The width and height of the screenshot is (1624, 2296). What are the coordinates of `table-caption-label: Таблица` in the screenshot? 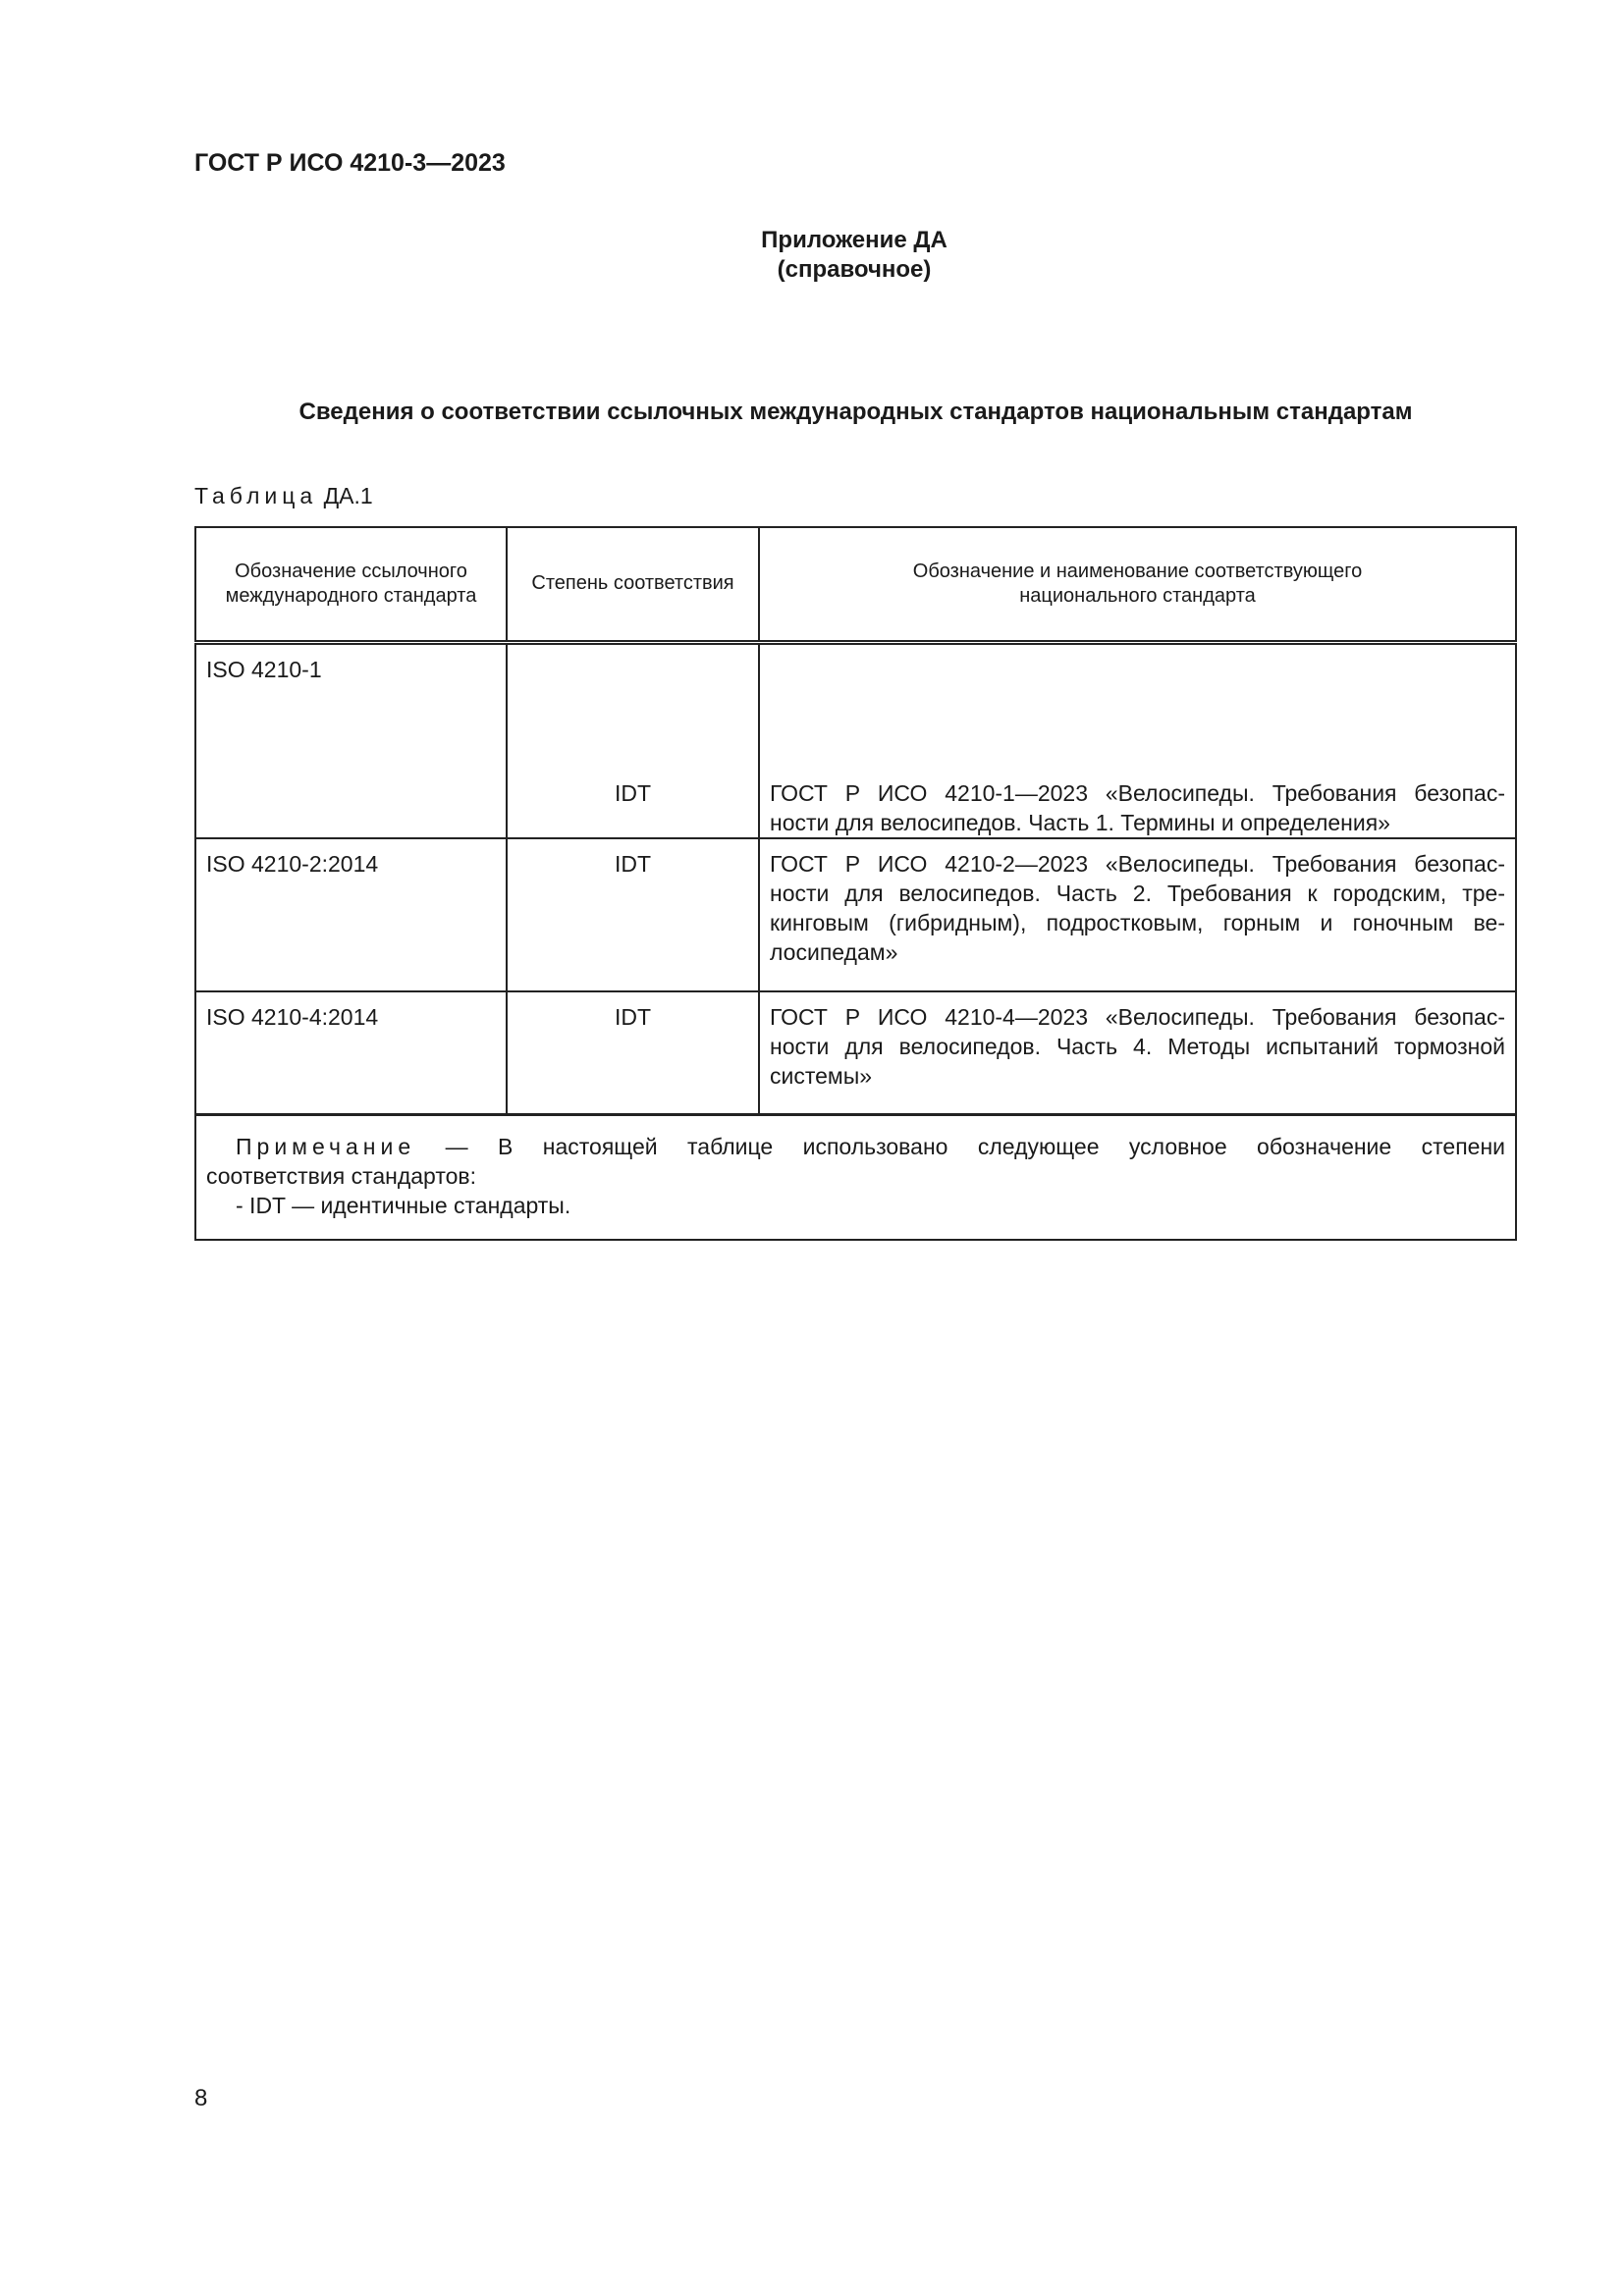 It's located at (256, 496).